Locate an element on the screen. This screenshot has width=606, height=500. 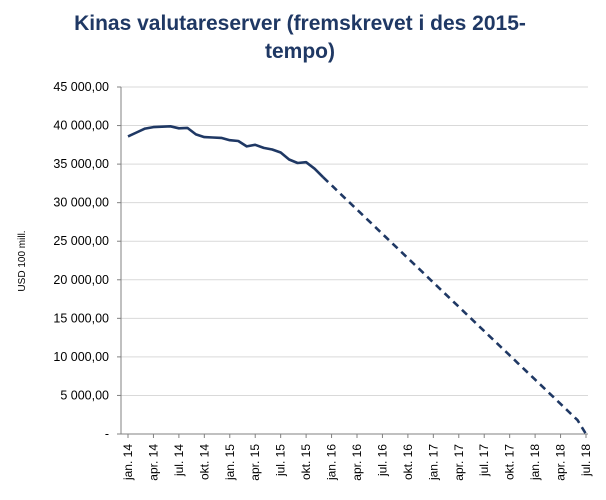
y-tick-label: 40 000,00 is located at coordinates (81, 126).